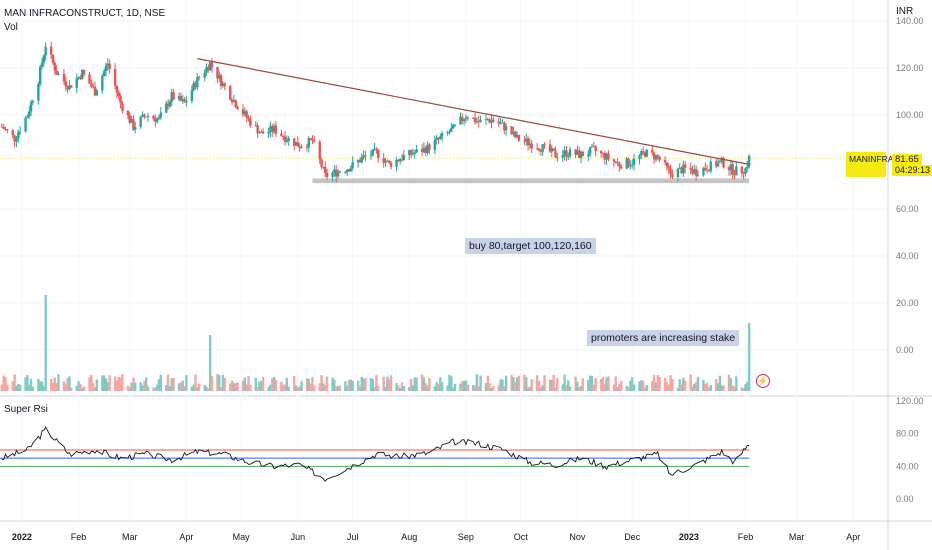 This screenshot has height=550, width=932. I want to click on price-tick-label: 60.00, so click(907, 209).